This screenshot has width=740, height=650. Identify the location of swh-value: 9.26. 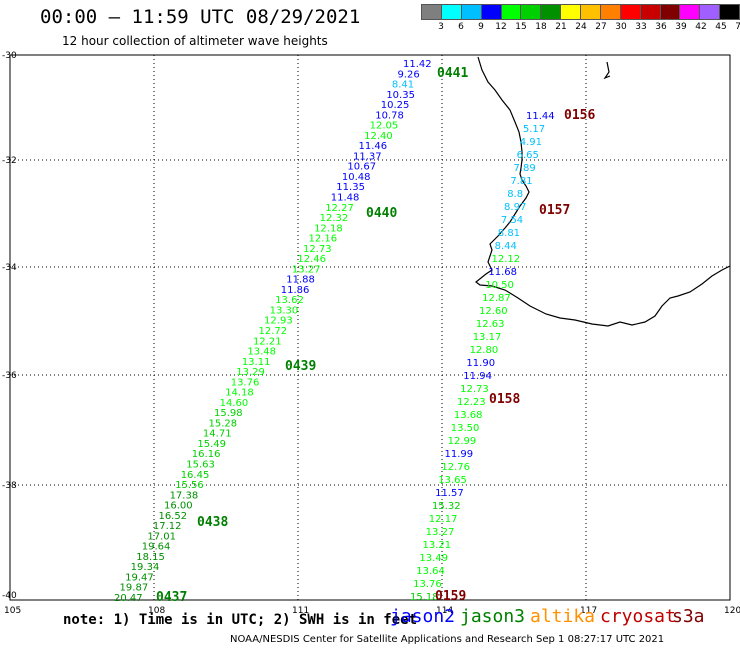
(408, 74).